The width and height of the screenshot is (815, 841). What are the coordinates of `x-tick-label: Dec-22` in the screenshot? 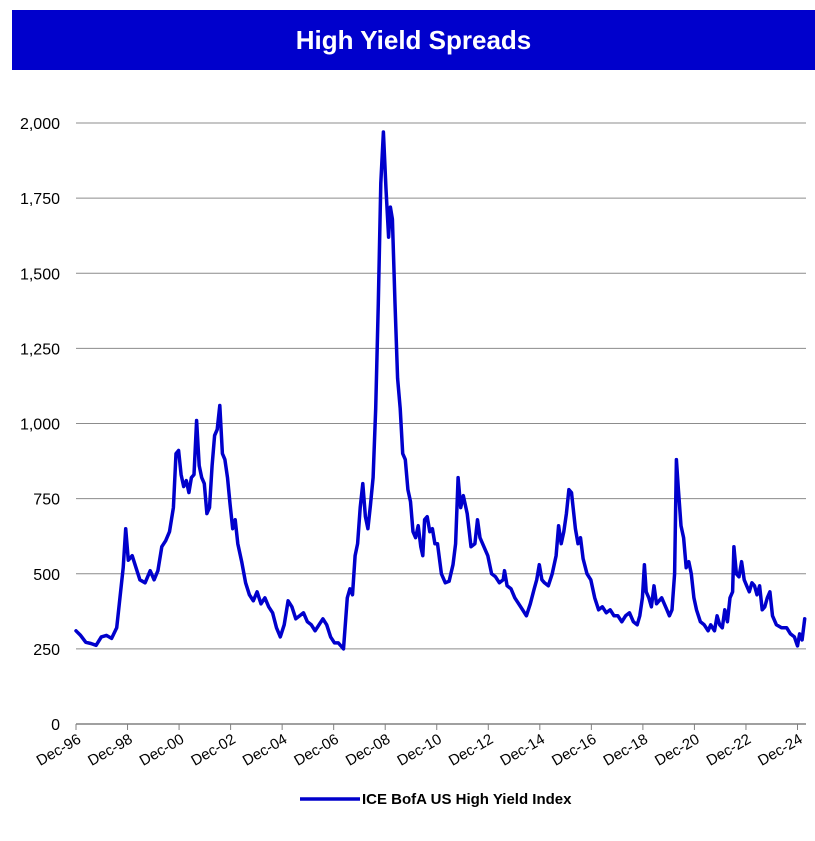 It's located at (729, 750).